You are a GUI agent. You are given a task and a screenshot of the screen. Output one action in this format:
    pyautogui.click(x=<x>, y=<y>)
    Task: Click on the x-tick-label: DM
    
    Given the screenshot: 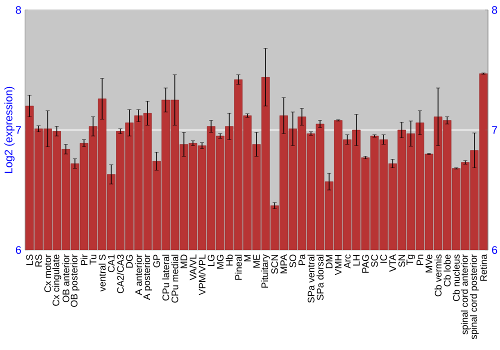 What is the action you would take?
    pyautogui.click(x=329, y=261)
    